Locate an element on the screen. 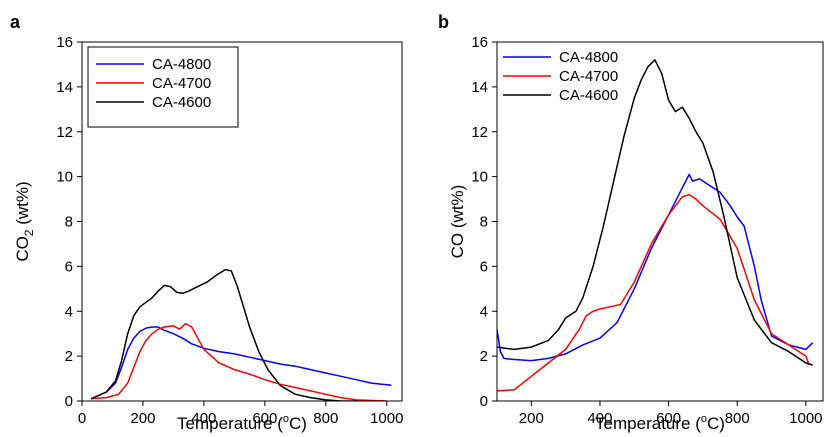 The height and width of the screenshot is (437, 840). y-axis-title-main: CO (wt%) is located at coordinates (457, 222).